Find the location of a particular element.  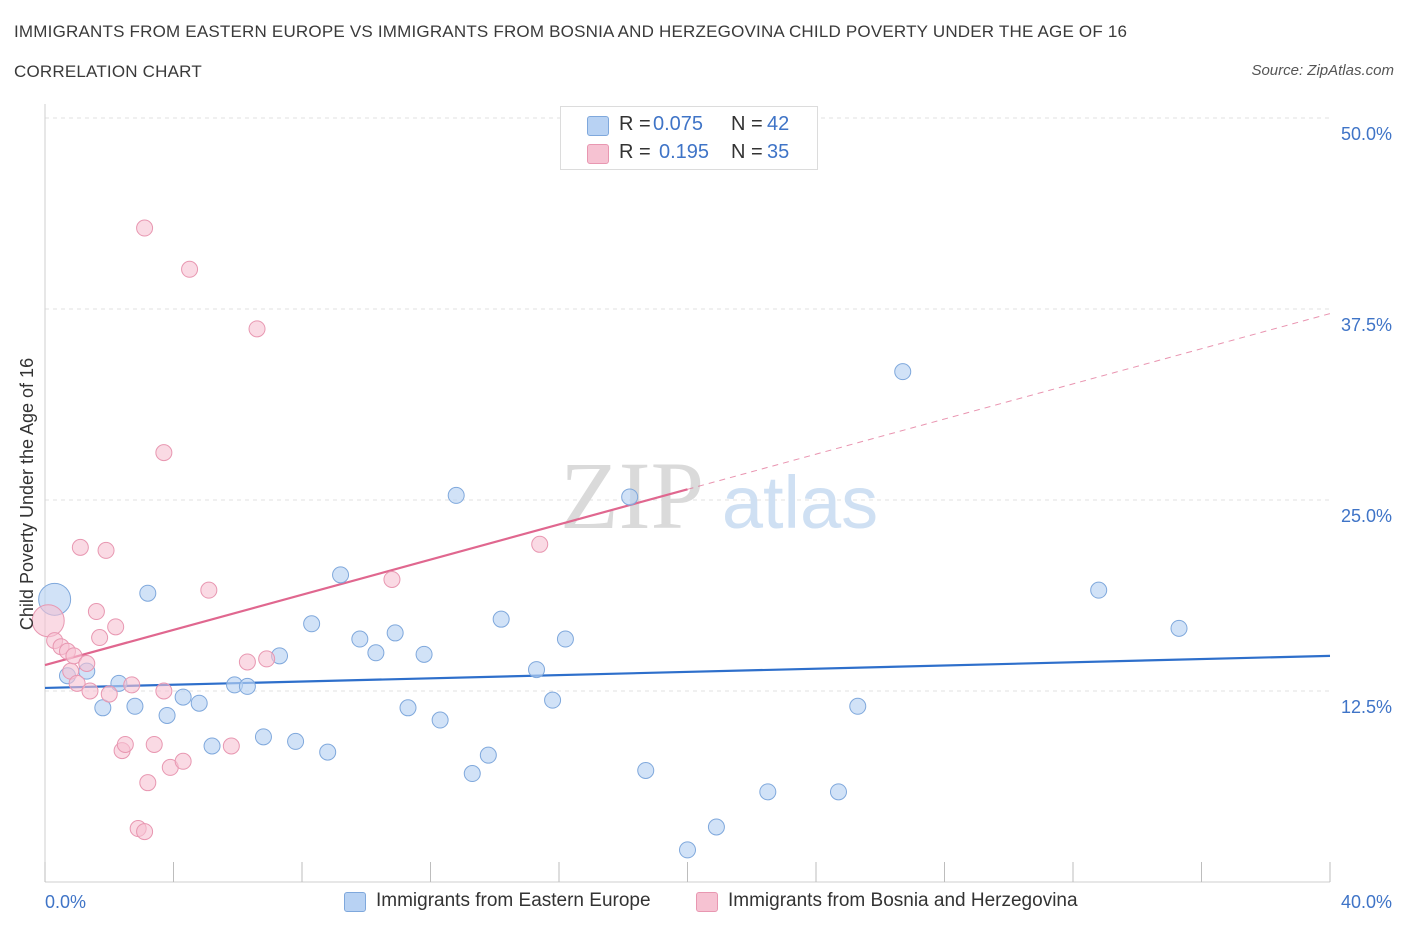

chart-subtitle: CORRELATION CHART is located at coordinates (108, 71).